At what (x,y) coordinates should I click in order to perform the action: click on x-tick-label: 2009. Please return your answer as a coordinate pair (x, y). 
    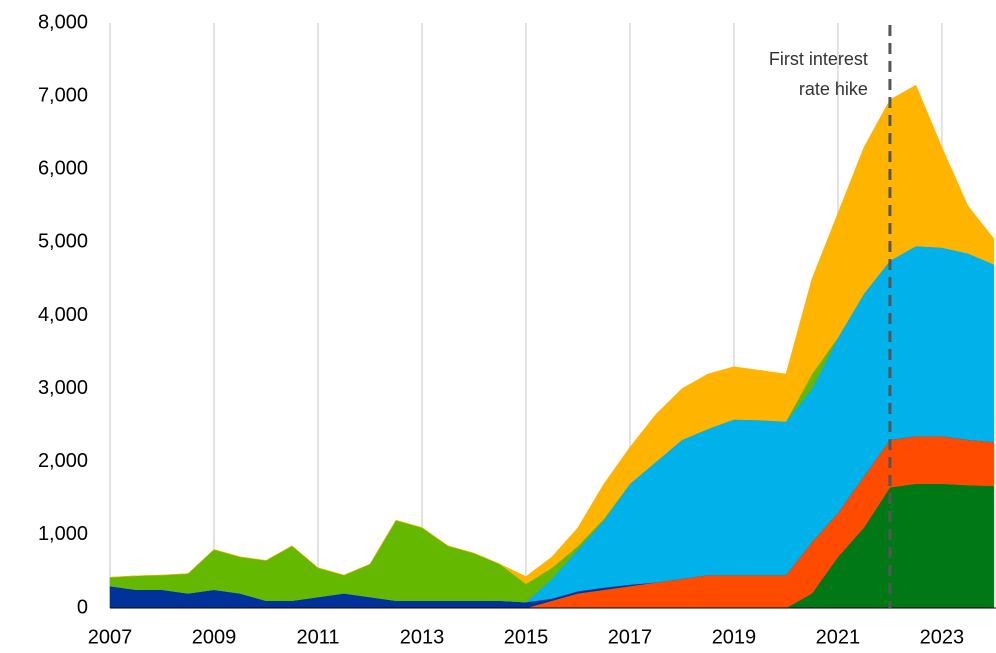
    Looking at the image, I should click on (214, 637).